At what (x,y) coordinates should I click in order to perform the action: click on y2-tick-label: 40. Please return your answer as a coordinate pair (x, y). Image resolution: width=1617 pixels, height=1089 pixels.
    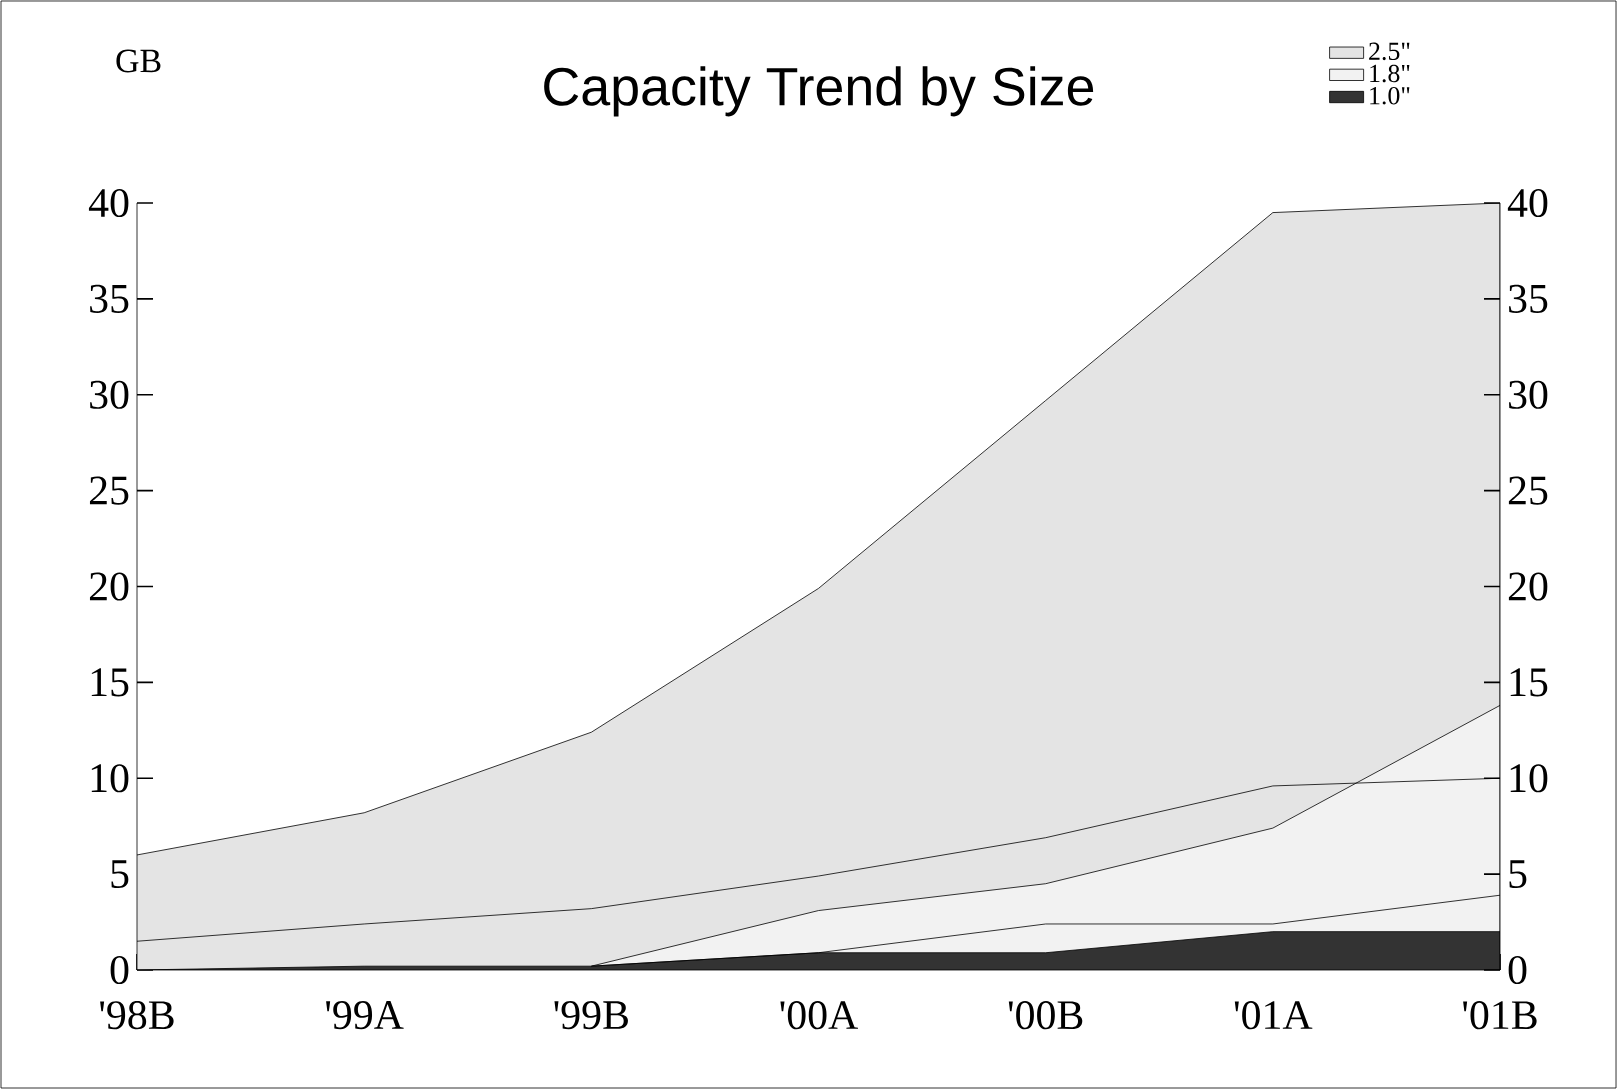
    Looking at the image, I should click on (1527, 203).